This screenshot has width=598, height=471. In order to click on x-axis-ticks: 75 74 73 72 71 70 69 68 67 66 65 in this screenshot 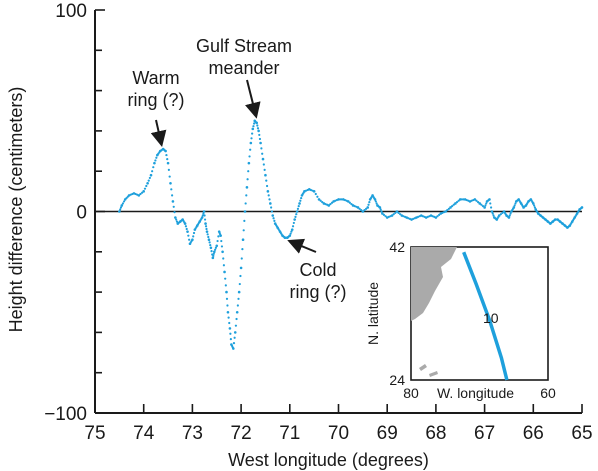, I will do `click(338, 424)`.